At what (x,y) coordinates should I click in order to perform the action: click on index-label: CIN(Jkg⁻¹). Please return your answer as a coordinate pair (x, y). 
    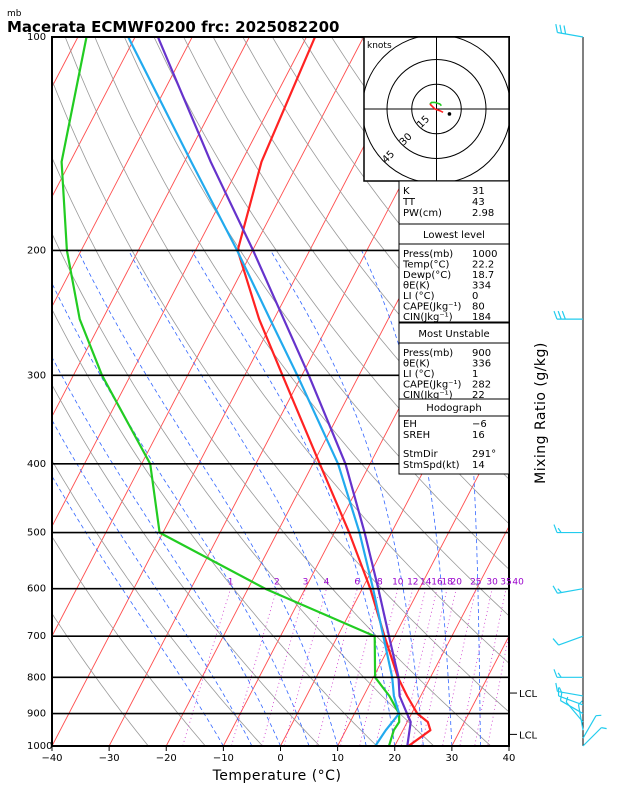
    Looking at the image, I should click on (428, 395).